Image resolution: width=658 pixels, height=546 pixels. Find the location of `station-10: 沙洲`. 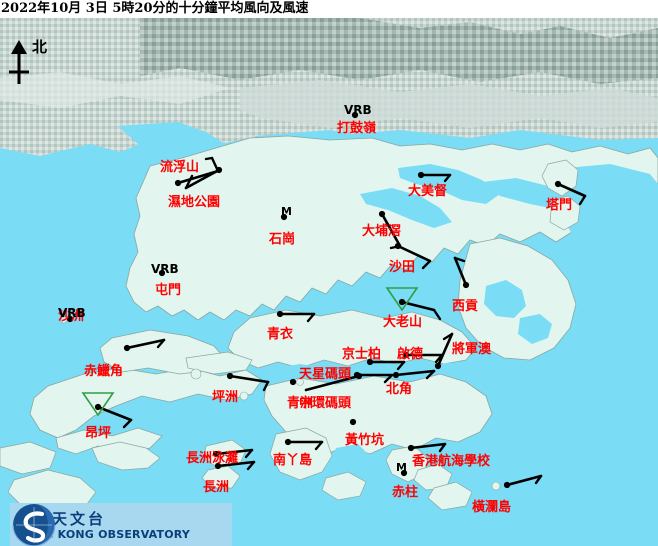

station-10: 沙洲 is located at coordinates (71, 316).